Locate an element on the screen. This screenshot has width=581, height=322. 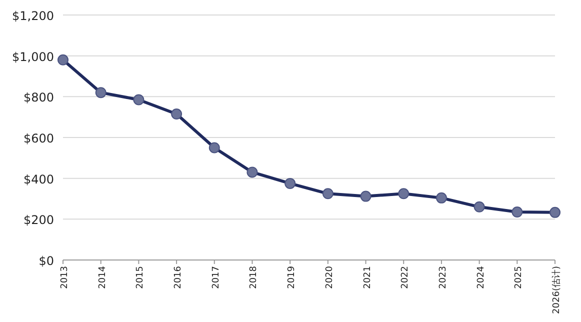
x-tick-label: 2024 is located at coordinates (481, 277).